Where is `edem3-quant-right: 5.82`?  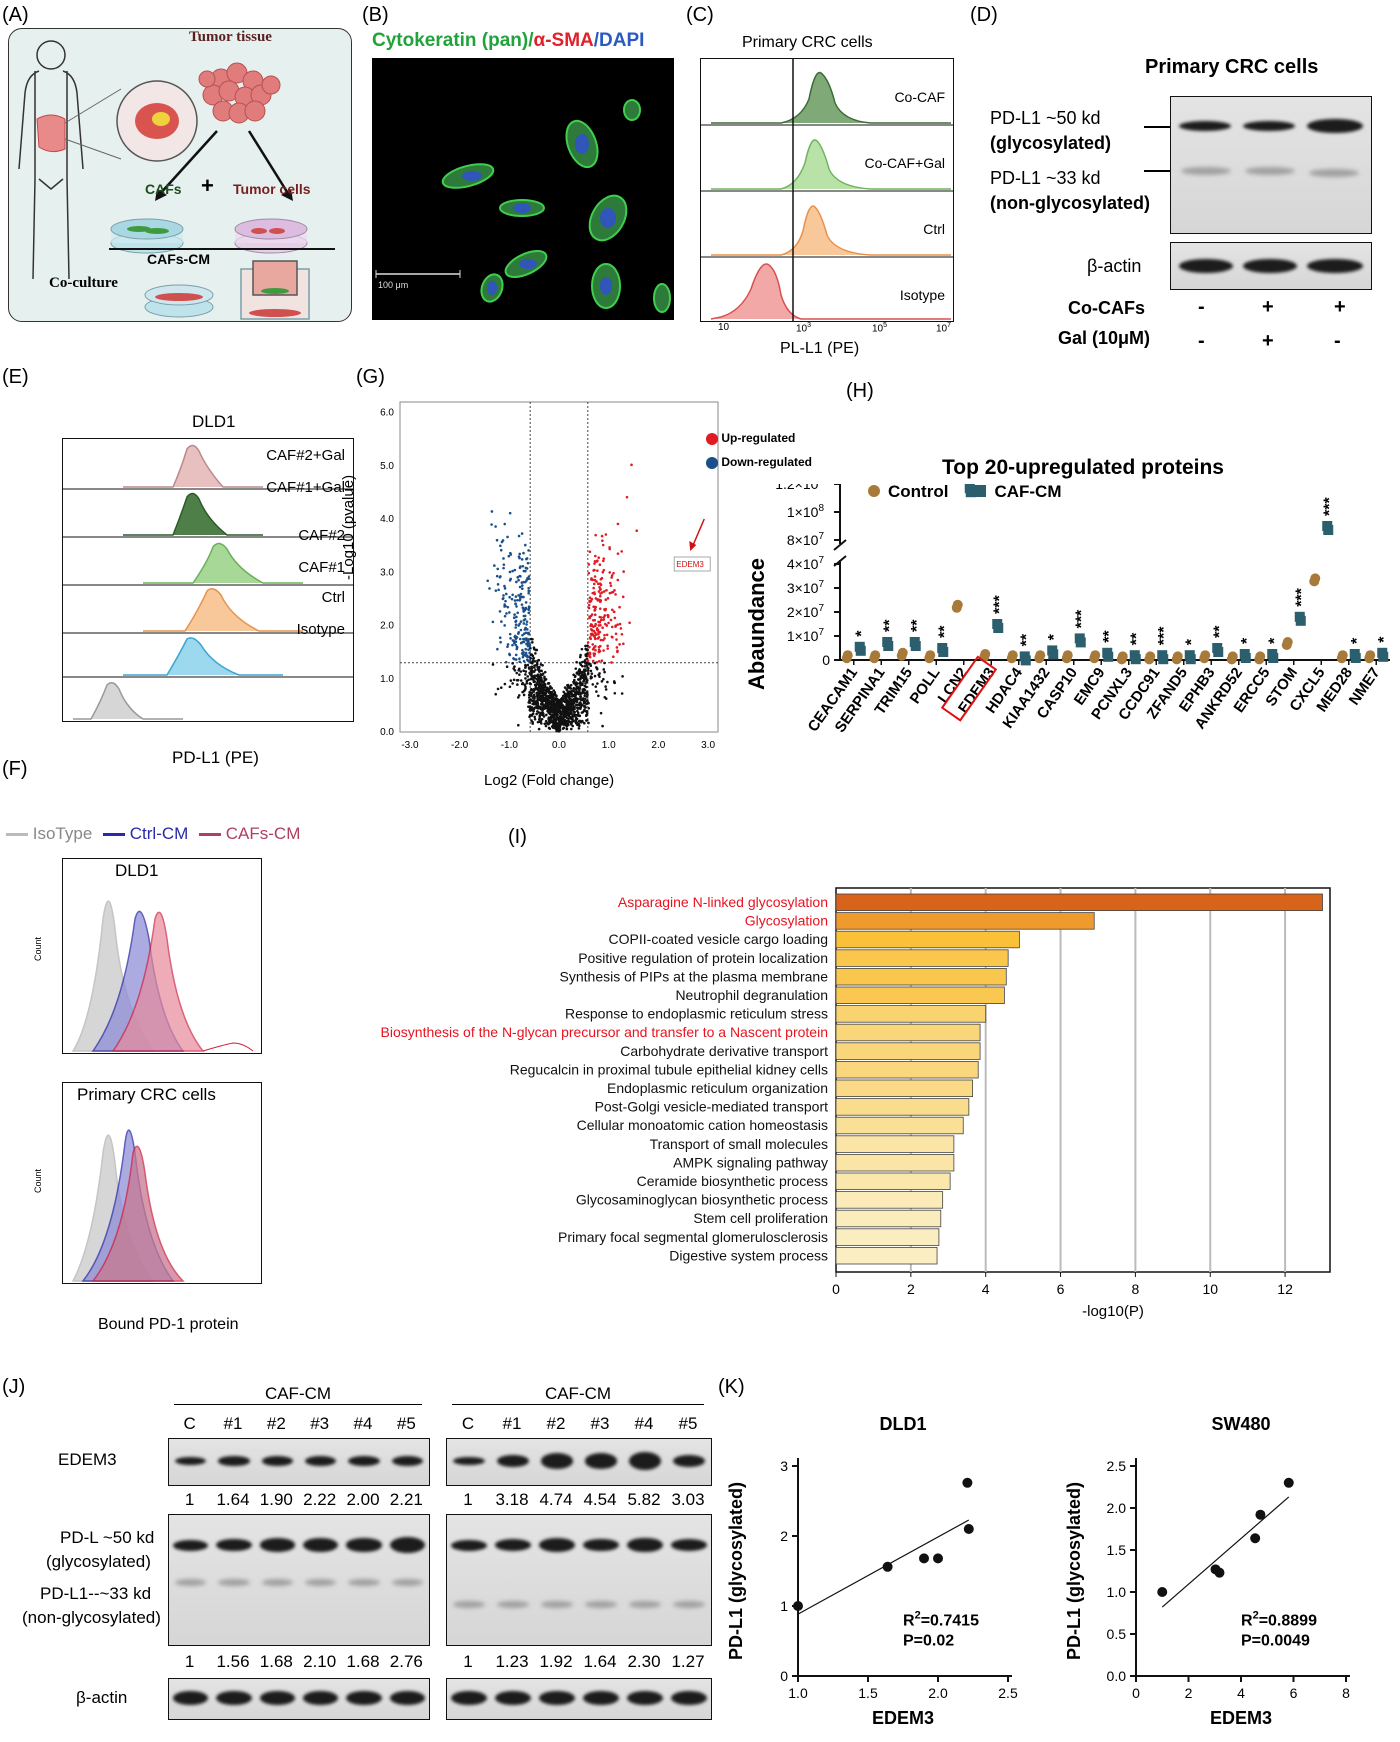 edem3-quant-right: 5.82 is located at coordinates (644, 1499).